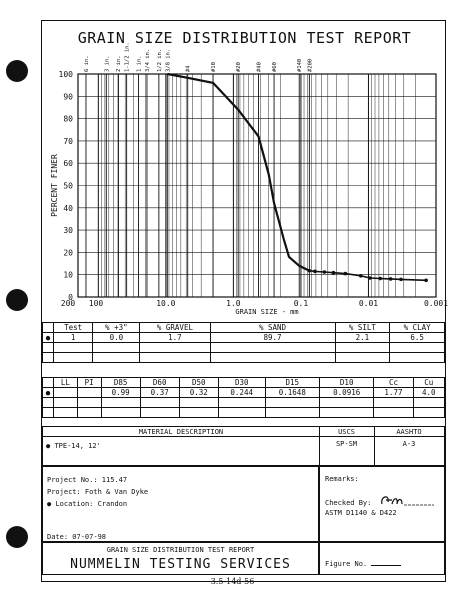 The height and width of the screenshot is (600, 465). Describe the element at coordinates (98, 492) in the screenshot. I see `project-name: Project: Foth & Van Dyke` at that location.